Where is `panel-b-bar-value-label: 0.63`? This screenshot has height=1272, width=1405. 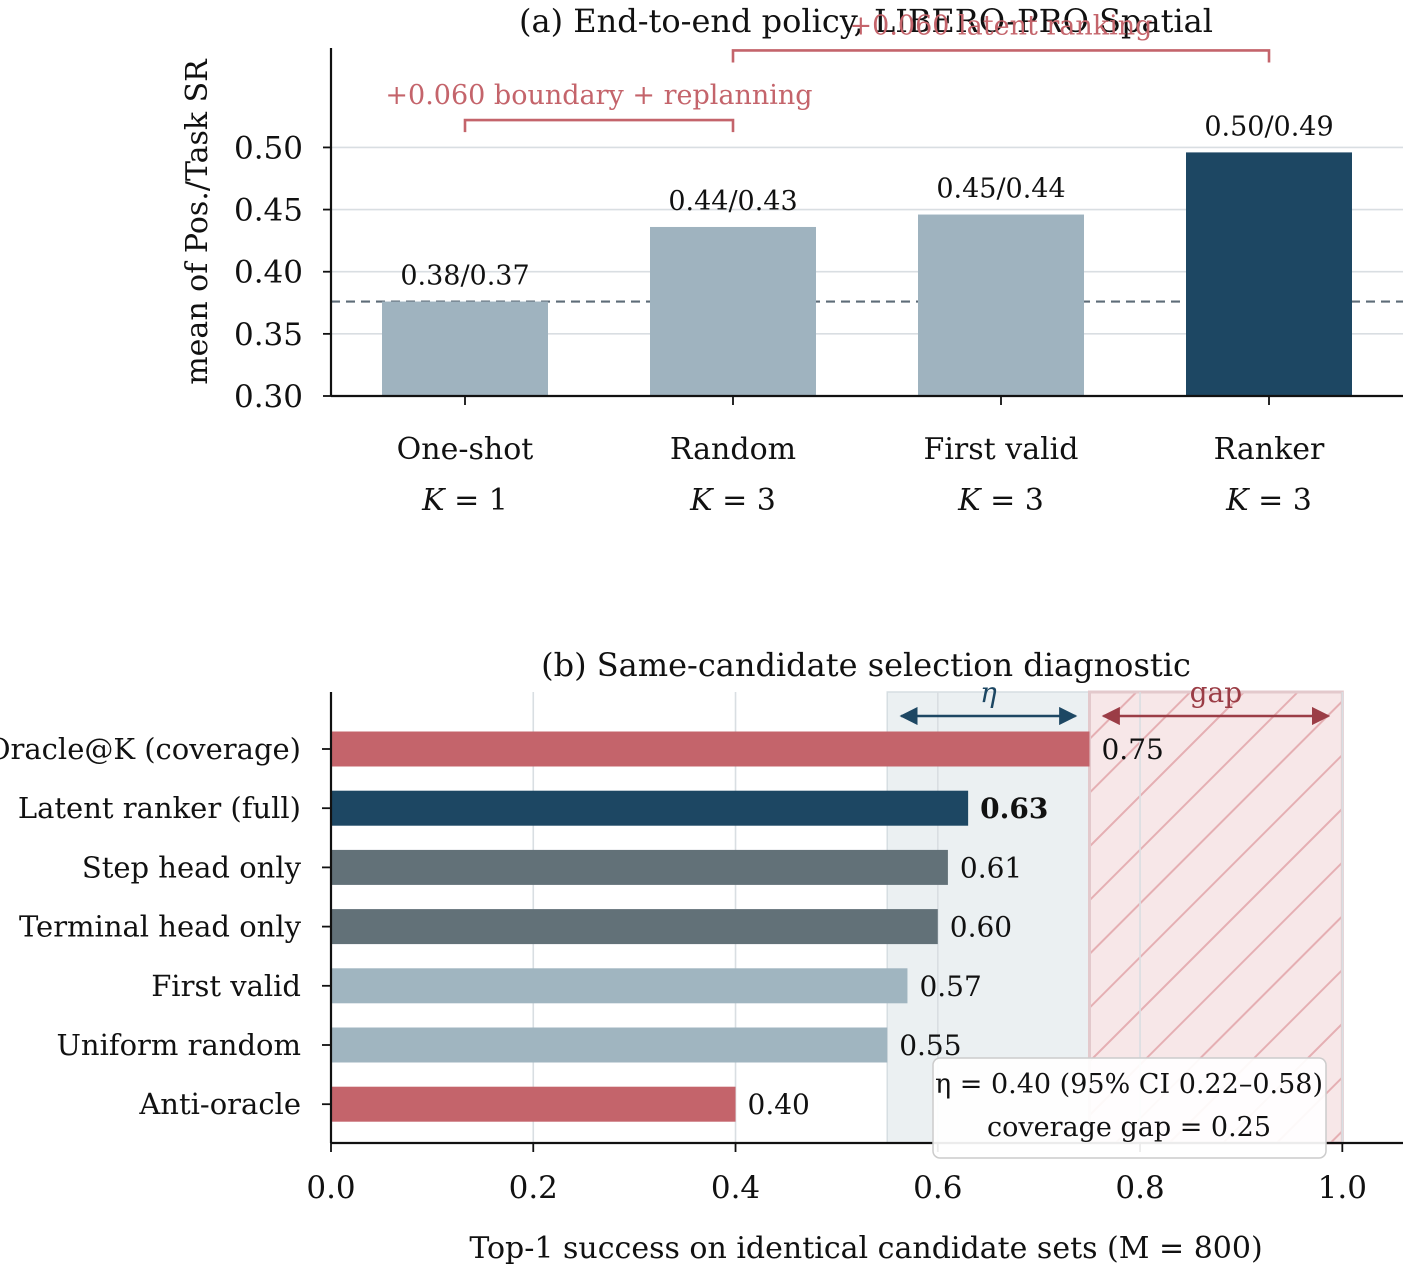
panel-b-bar-value-label: 0.63 is located at coordinates (1014, 808).